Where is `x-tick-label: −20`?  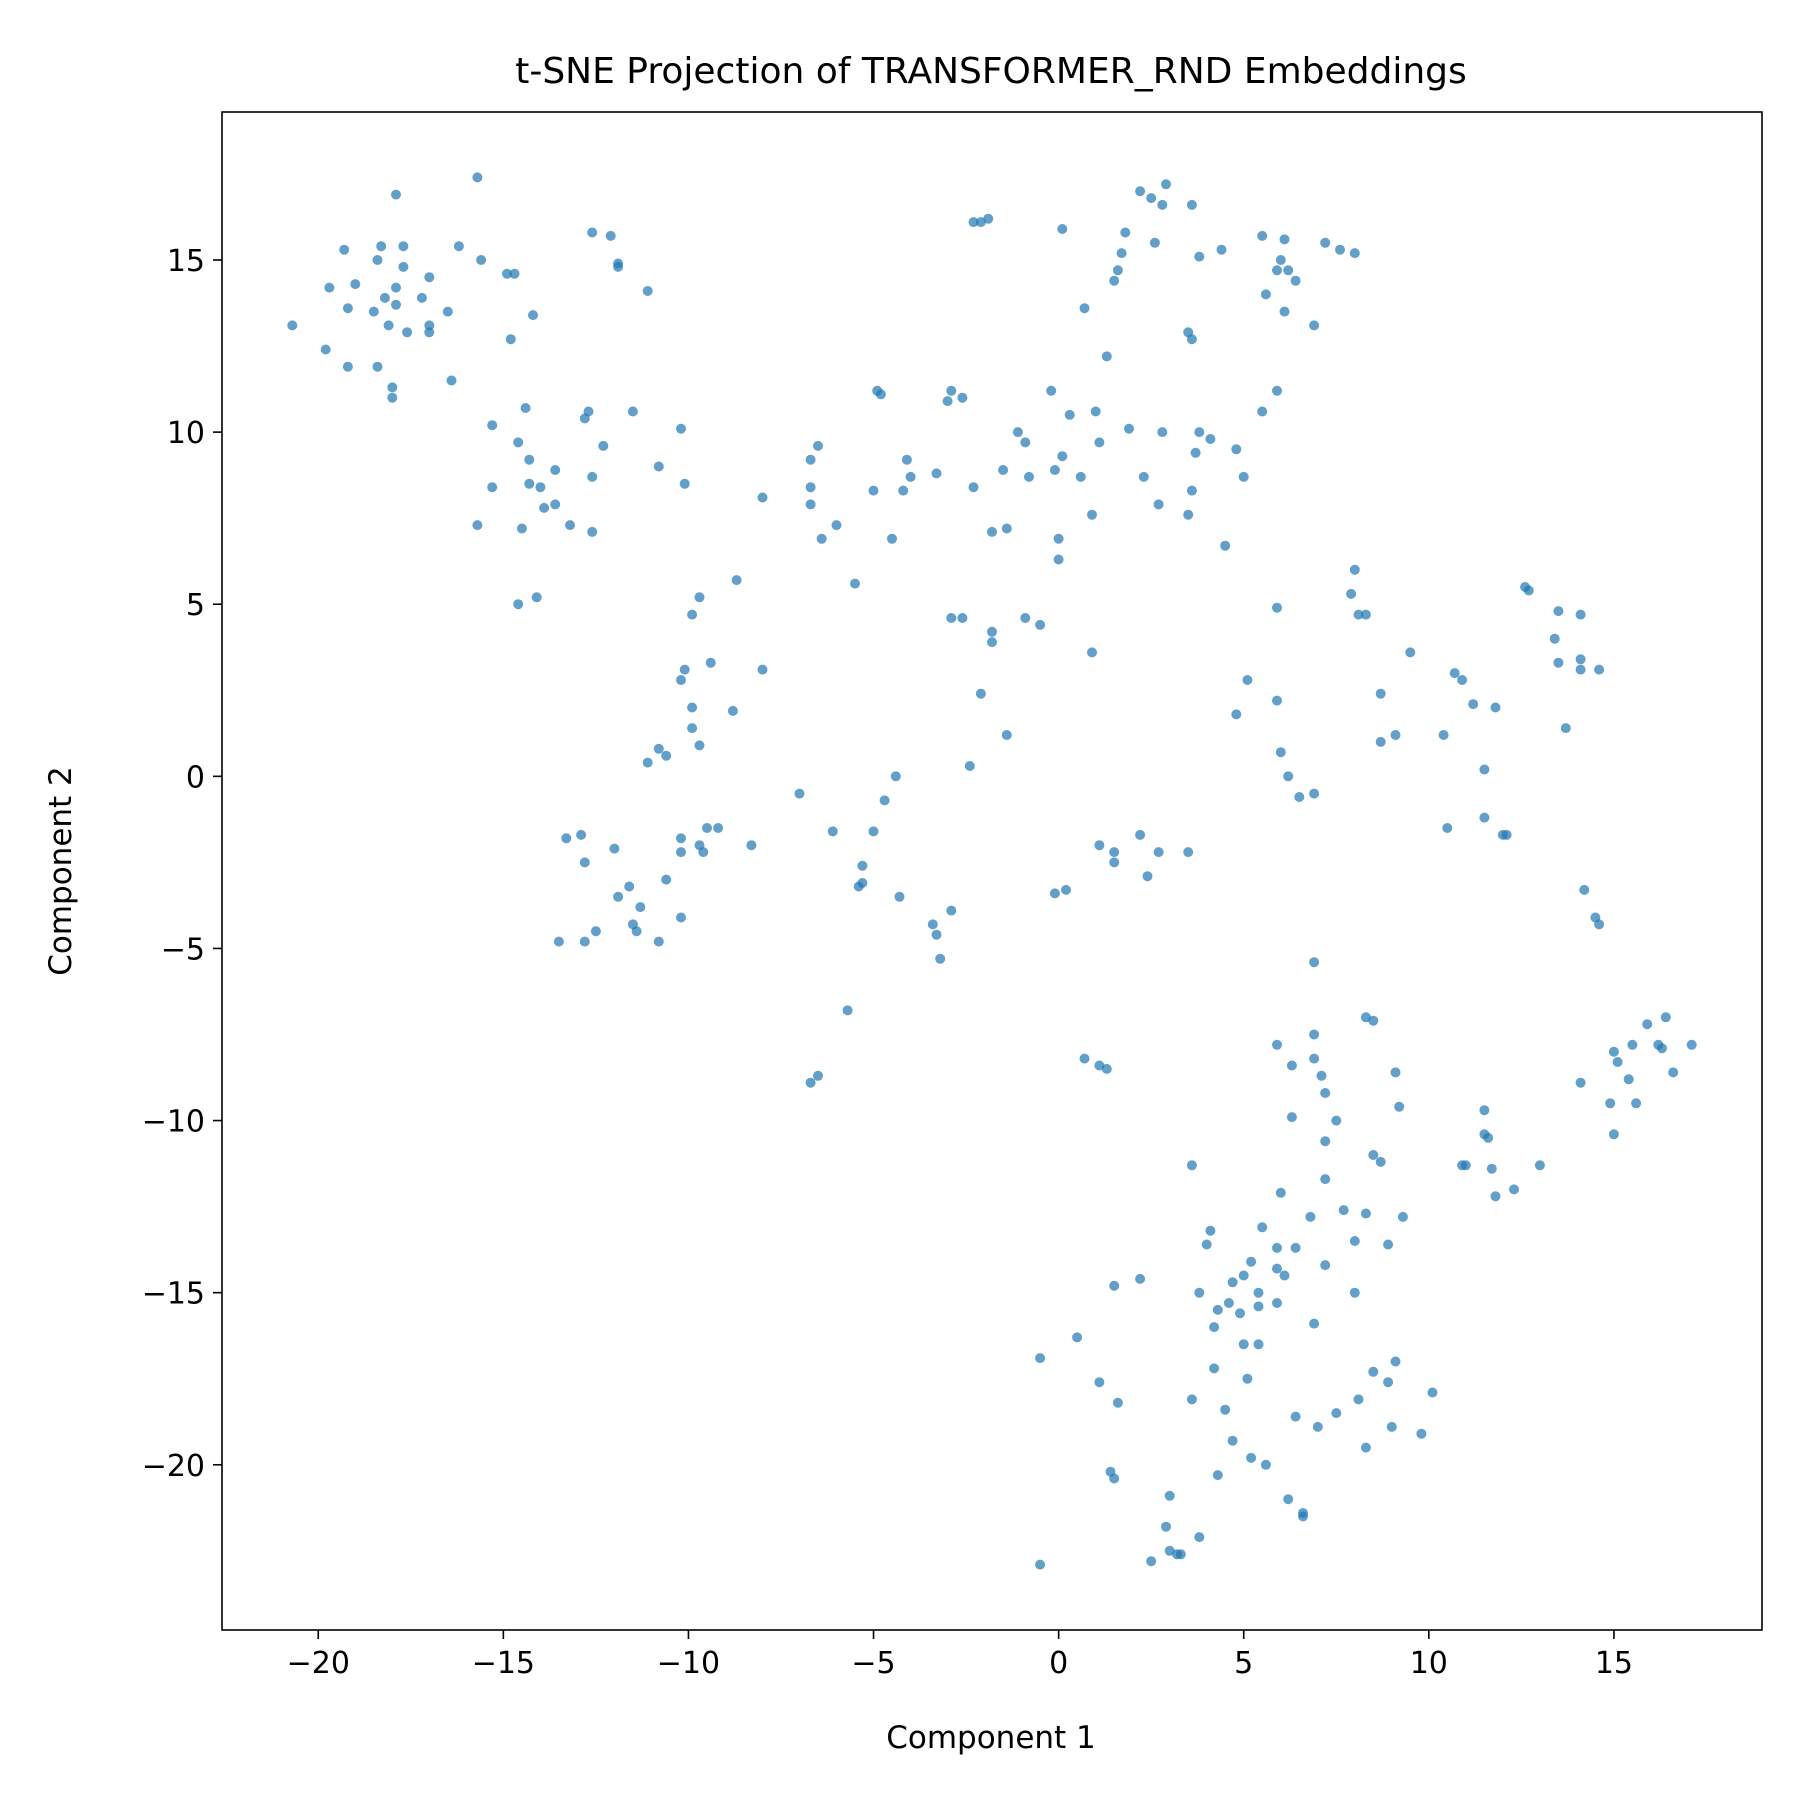
x-tick-label: −20 is located at coordinates (318, 1663).